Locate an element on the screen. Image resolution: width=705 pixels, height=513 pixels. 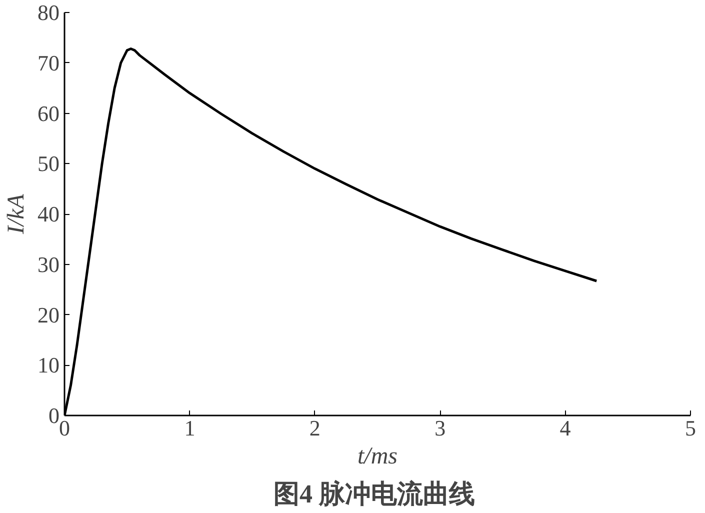
x-tick-label: 3 is located at coordinates (440, 428).